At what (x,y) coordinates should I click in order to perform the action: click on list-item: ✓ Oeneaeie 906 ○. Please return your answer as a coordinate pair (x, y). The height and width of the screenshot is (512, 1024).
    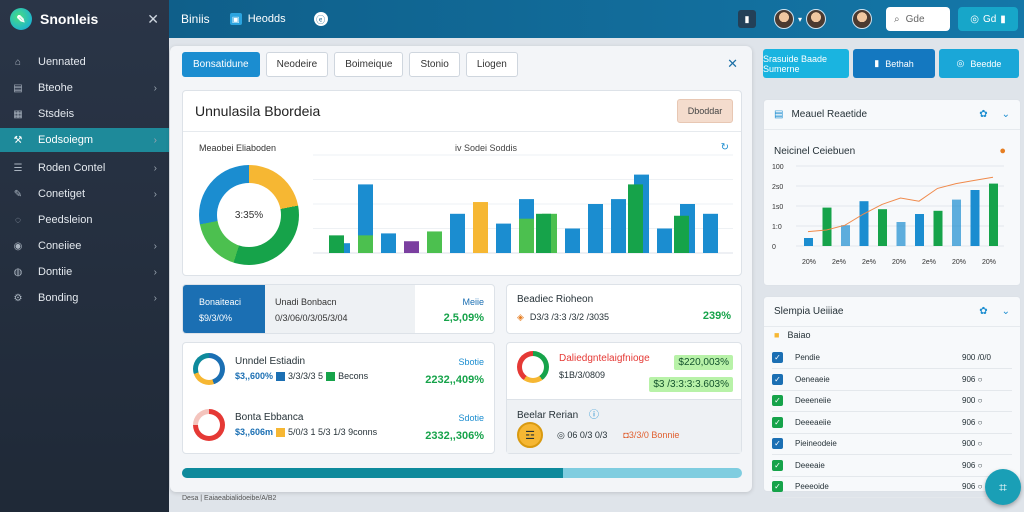
    Looking at the image, I should click on (892, 380).